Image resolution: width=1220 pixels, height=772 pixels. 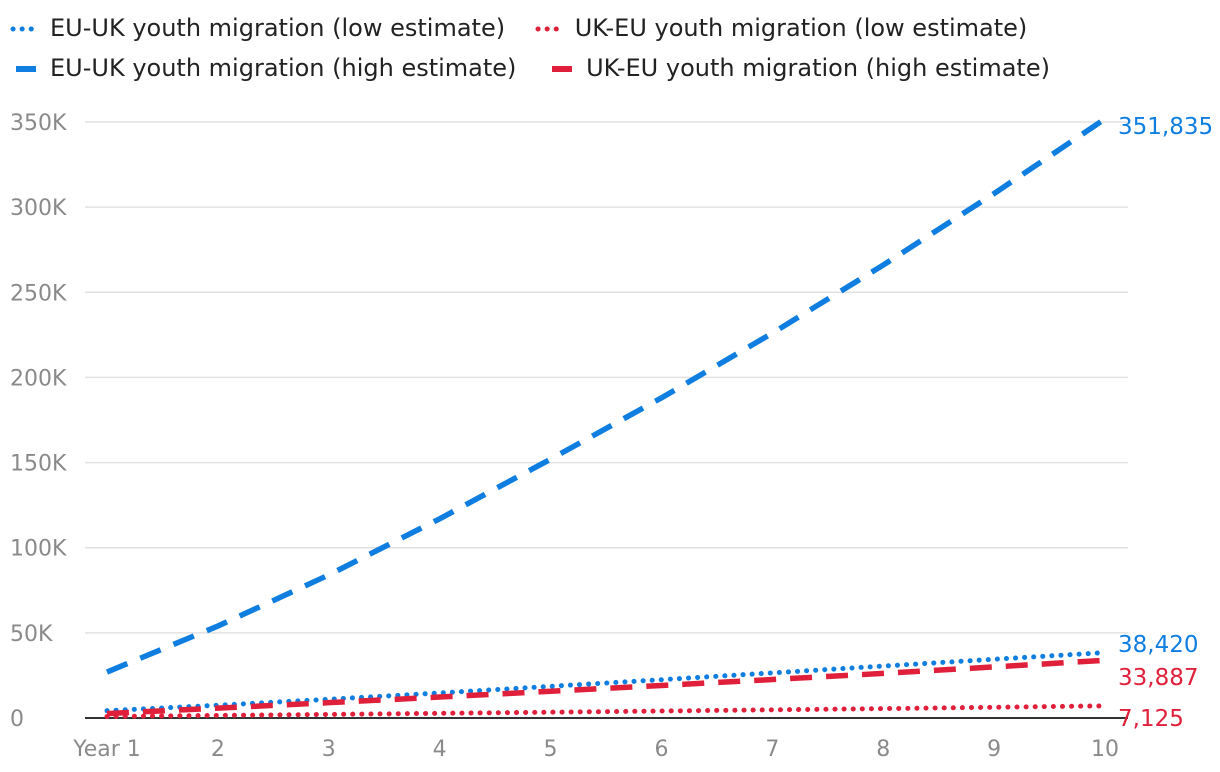 I want to click on y-tick-label: 300K, so click(x=38, y=208).